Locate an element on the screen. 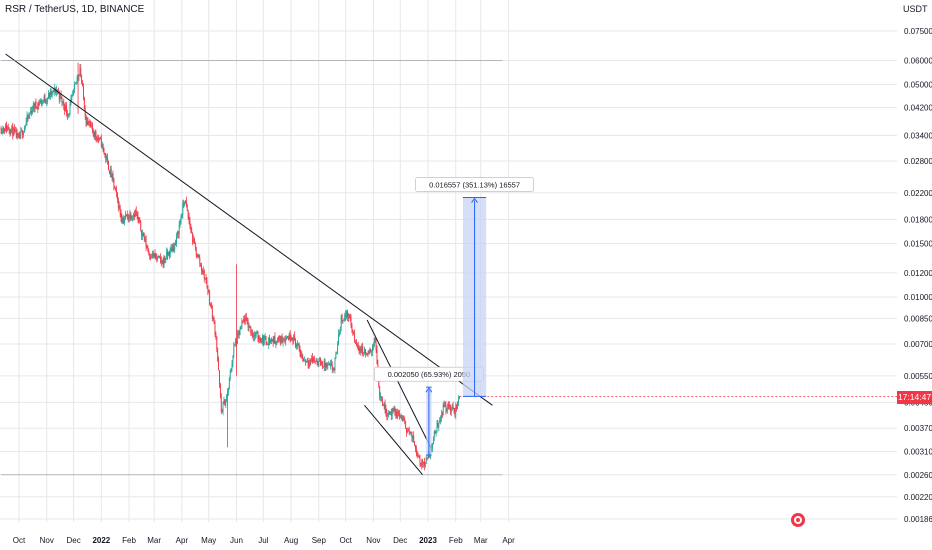 This screenshot has width=932, height=550. x-tick-label: Jun is located at coordinates (236, 540).